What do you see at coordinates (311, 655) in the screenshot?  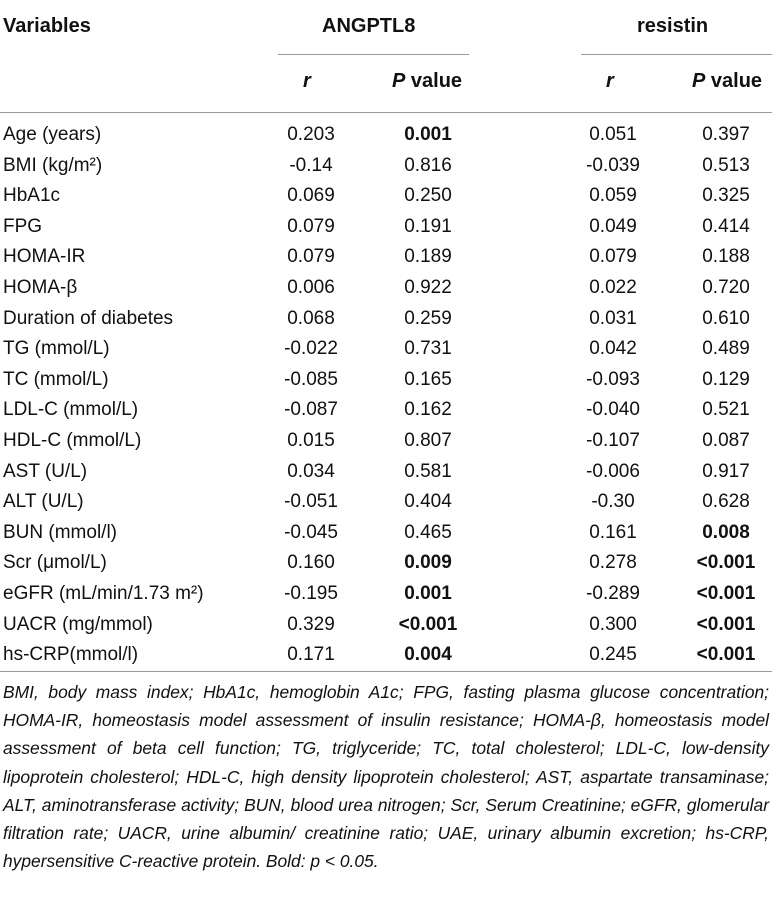 I see `angptl8-r-cell: 0.171` at bounding box center [311, 655].